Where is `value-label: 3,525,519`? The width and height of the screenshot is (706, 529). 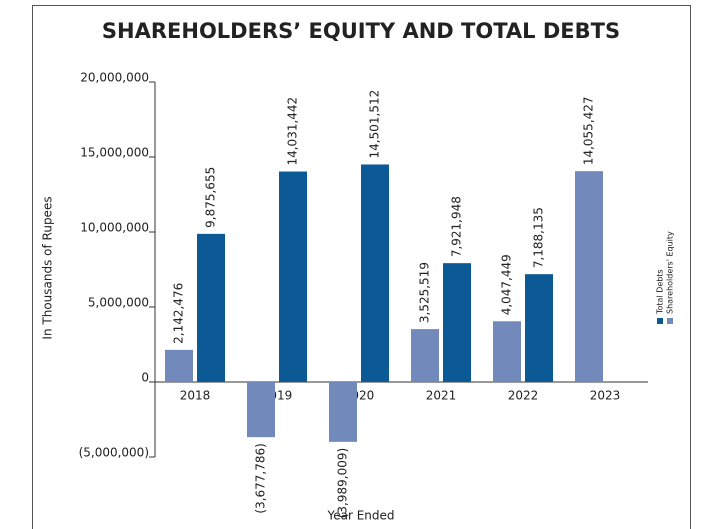 value-label: 3,525,519 is located at coordinates (425, 292).